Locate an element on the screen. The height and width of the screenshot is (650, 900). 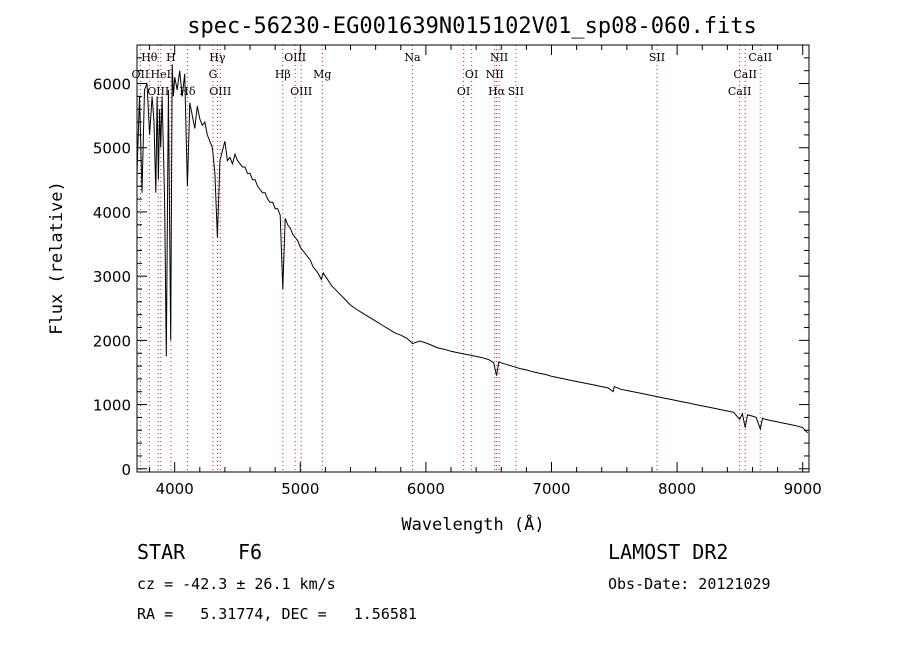
x-tick-label: 5000 is located at coordinates (300, 489).